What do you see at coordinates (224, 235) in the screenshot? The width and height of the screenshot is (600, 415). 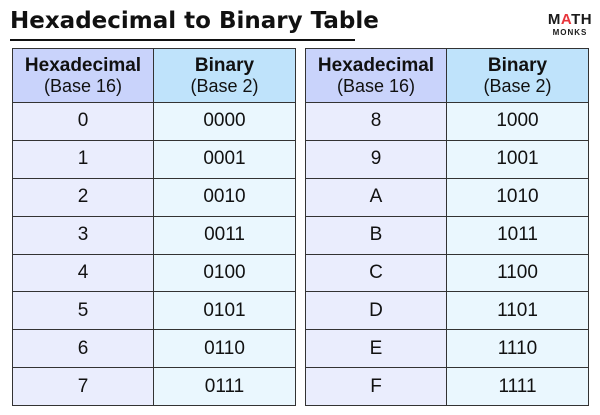 I see `binary-value-cell: 0011` at bounding box center [224, 235].